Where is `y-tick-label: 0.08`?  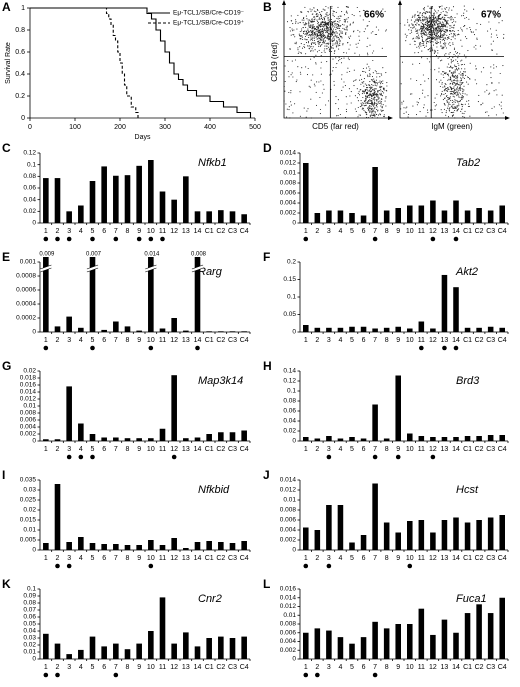 y-tick-label: 0.08 is located at coordinates (289, 401).